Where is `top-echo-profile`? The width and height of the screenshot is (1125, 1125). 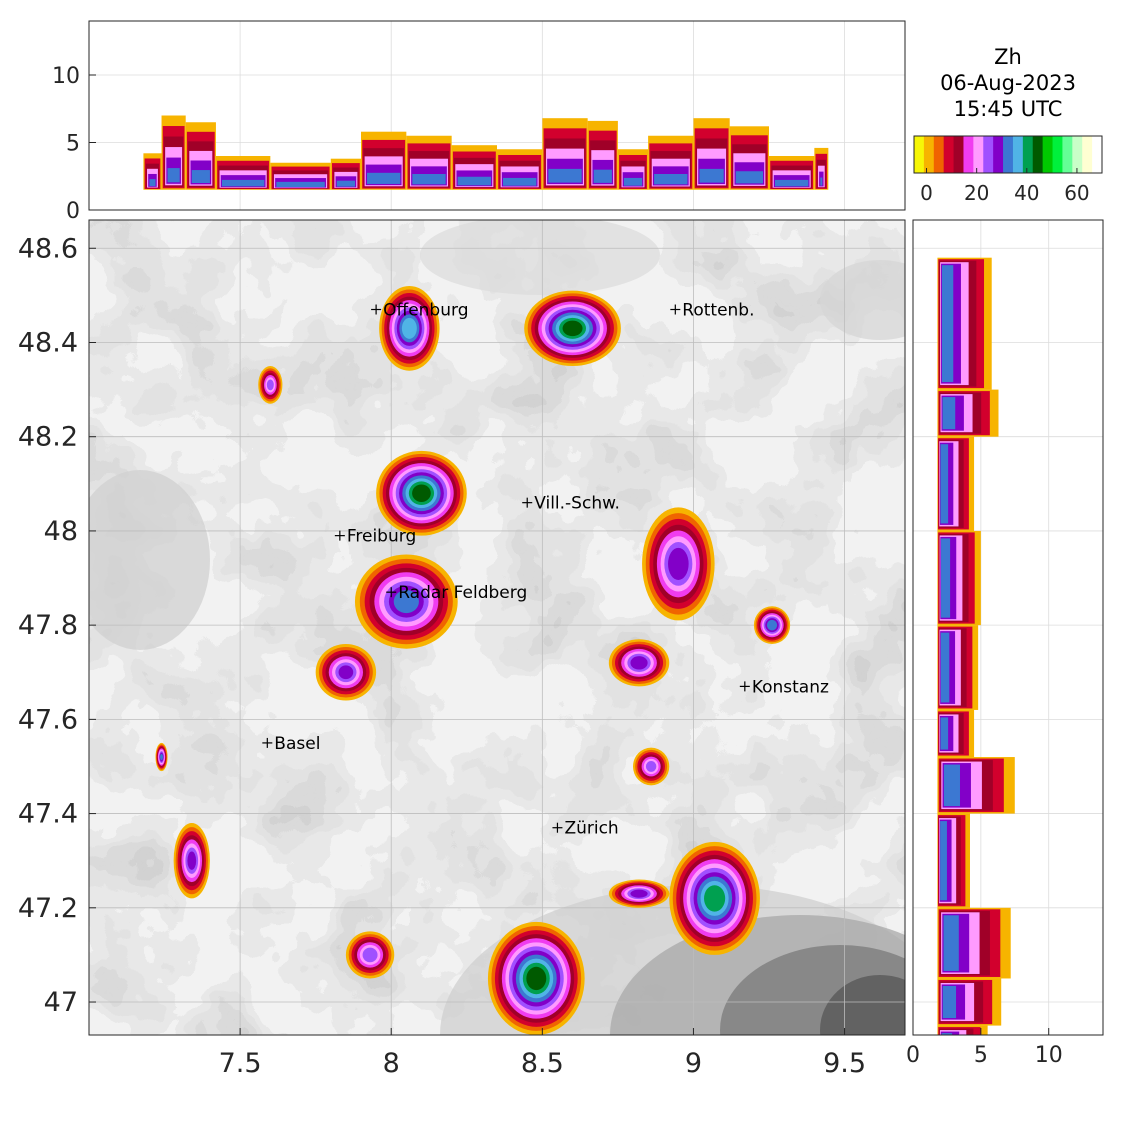
top-echo-profile is located at coordinates (486, 152).